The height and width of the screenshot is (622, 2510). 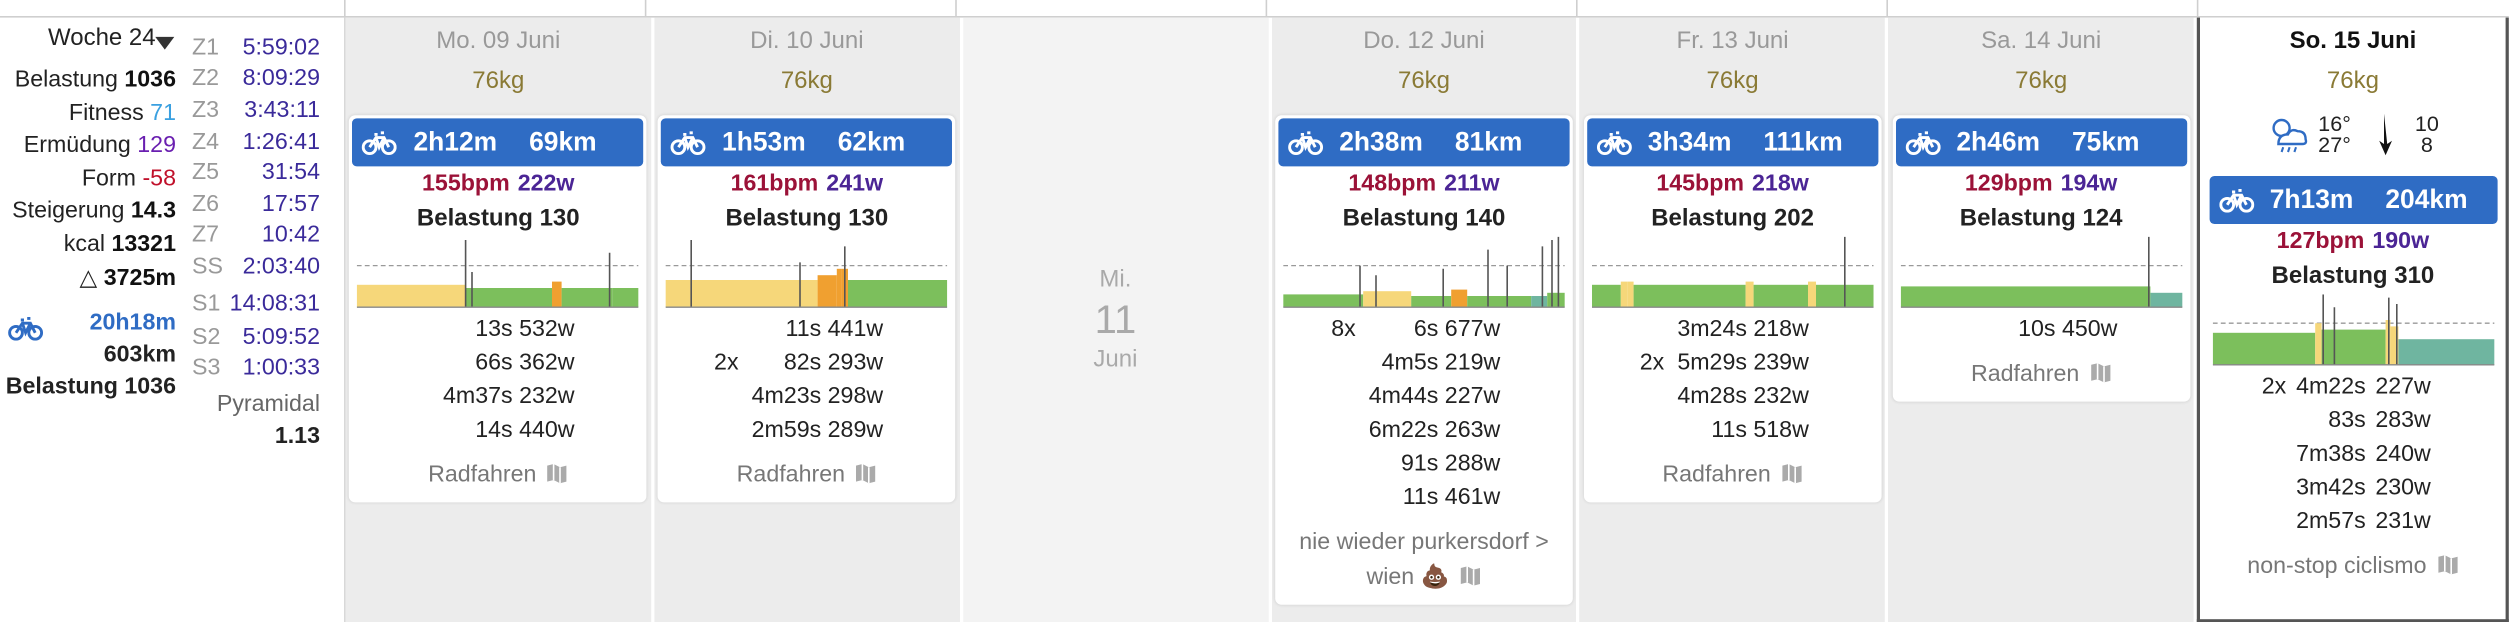 I want to click on wind-speed: 10, so click(x=2426, y=124).